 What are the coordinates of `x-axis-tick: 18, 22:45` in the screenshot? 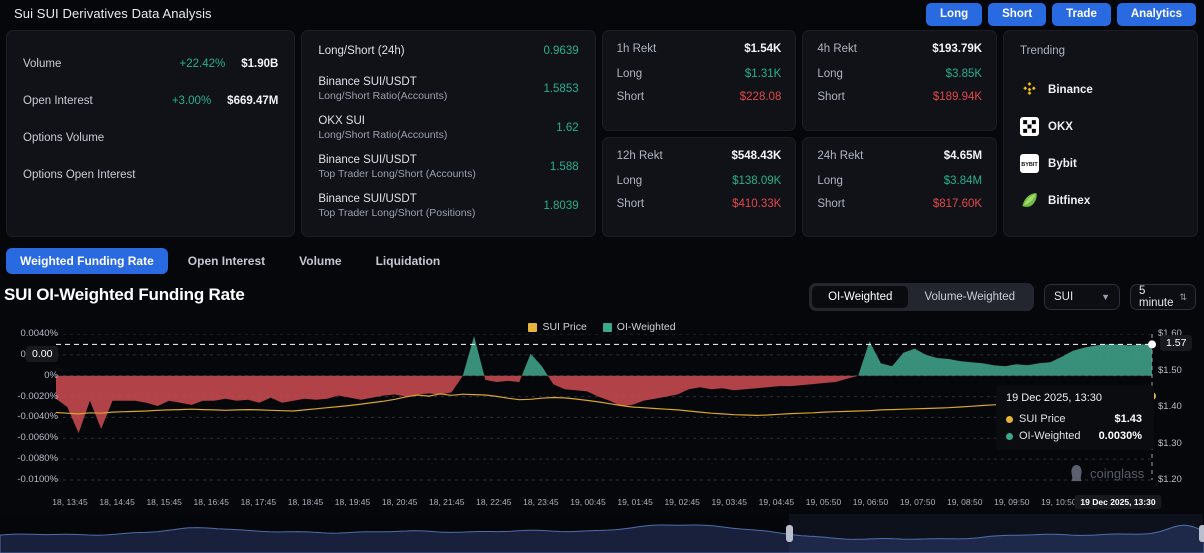 It's located at (494, 502).